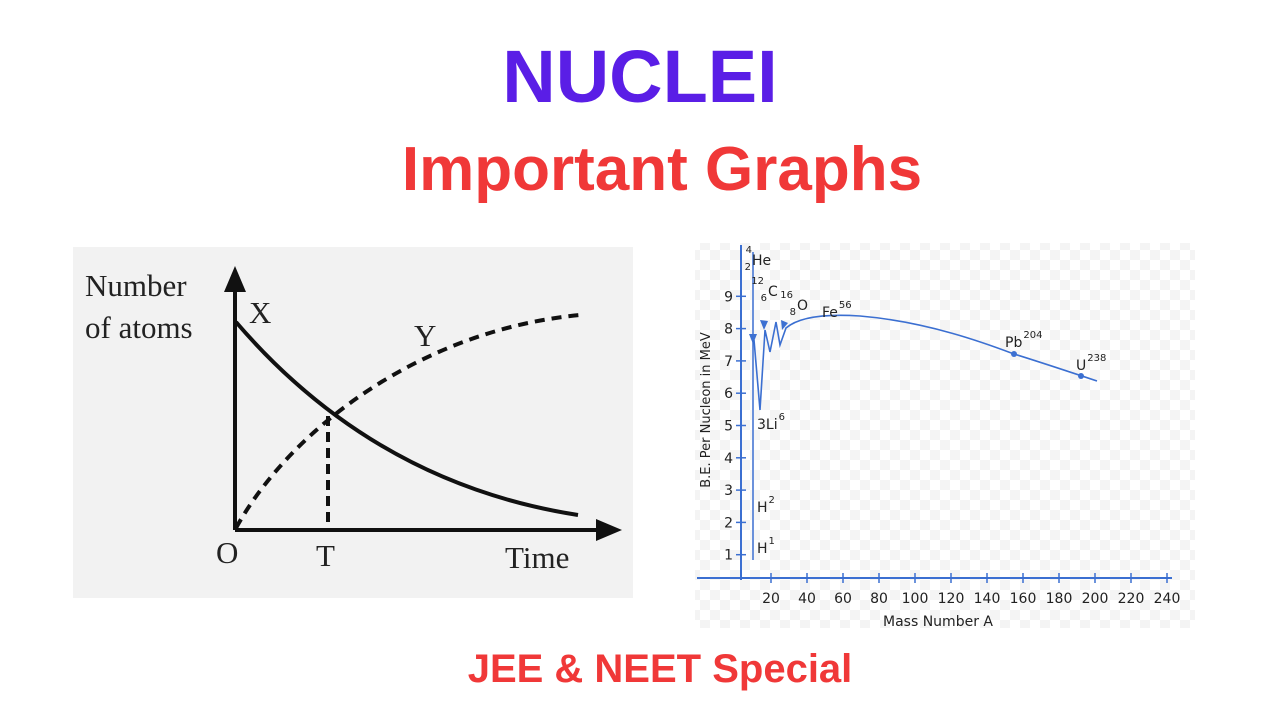 This screenshot has width=1280, height=725. Describe the element at coordinates (925, 362) in the screenshot. I see `be-curve` at that location.